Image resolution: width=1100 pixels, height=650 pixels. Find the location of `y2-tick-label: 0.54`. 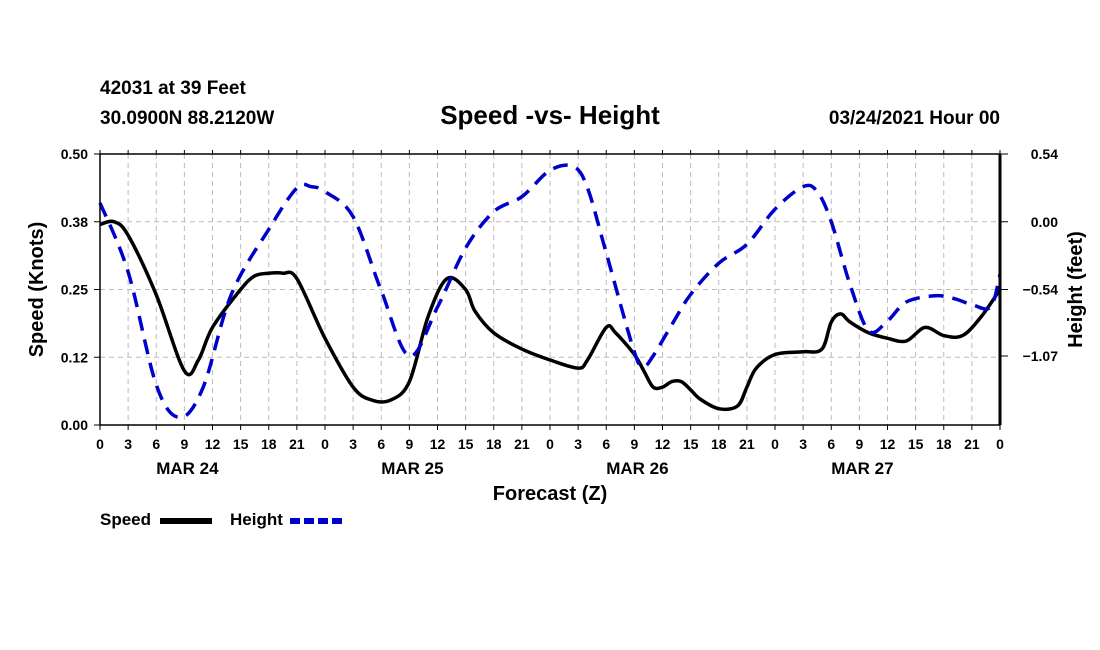

y2-tick-label: 0.54 is located at coordinates (1044, 154).